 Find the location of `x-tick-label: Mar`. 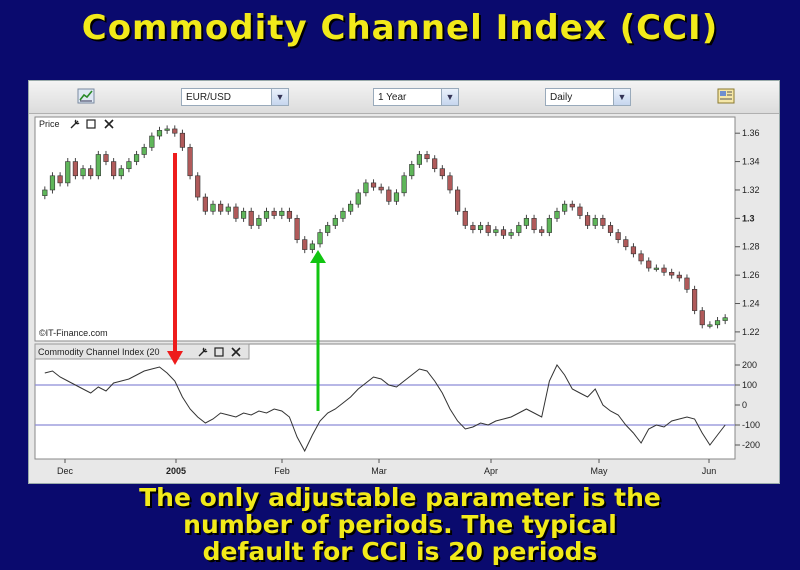

x-tick-label: Mar is located at coordinates (379, 471).